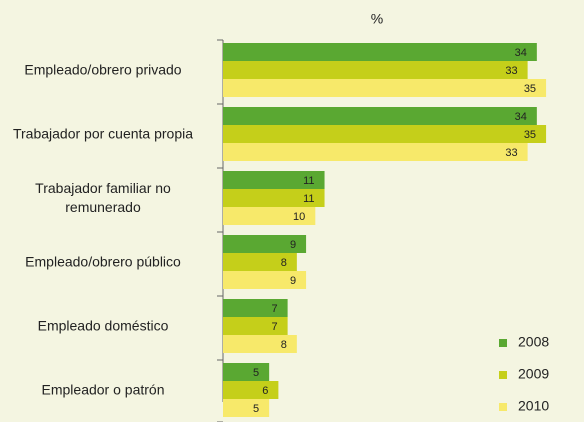 The height and width of the screenshot is (422, 584). I want to click on legend-label: 2009, so click(533, 374).